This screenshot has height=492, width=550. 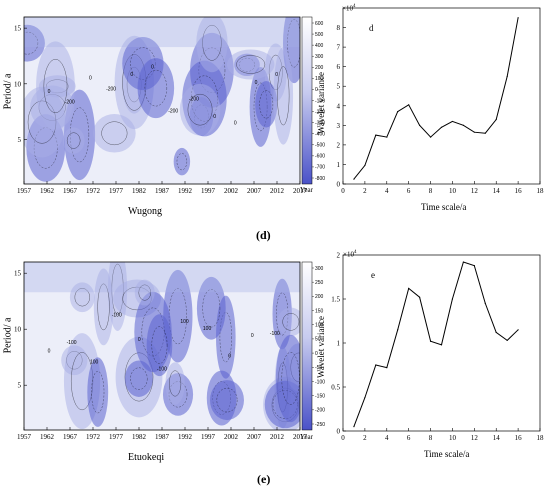 I want to click on variance-ytick-label-d: 5, so click(x=339, y=87).